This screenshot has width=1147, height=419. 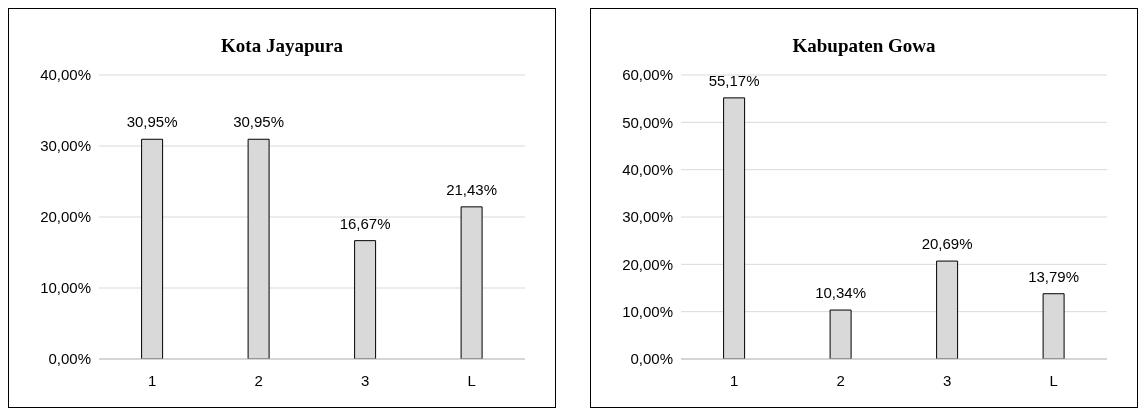 What do you see at coordinates (365, 223) in the screenshot?
I see `data-label: 16,67%` at bounding box center [365, 223].